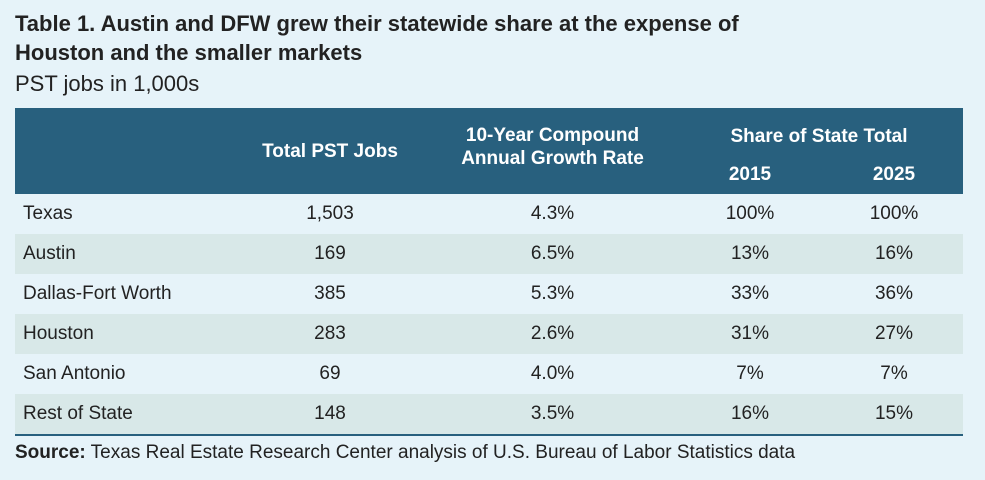  I want to click on table-row: San Antonio 69 4.0% 7% 7%, so click(489, 374).